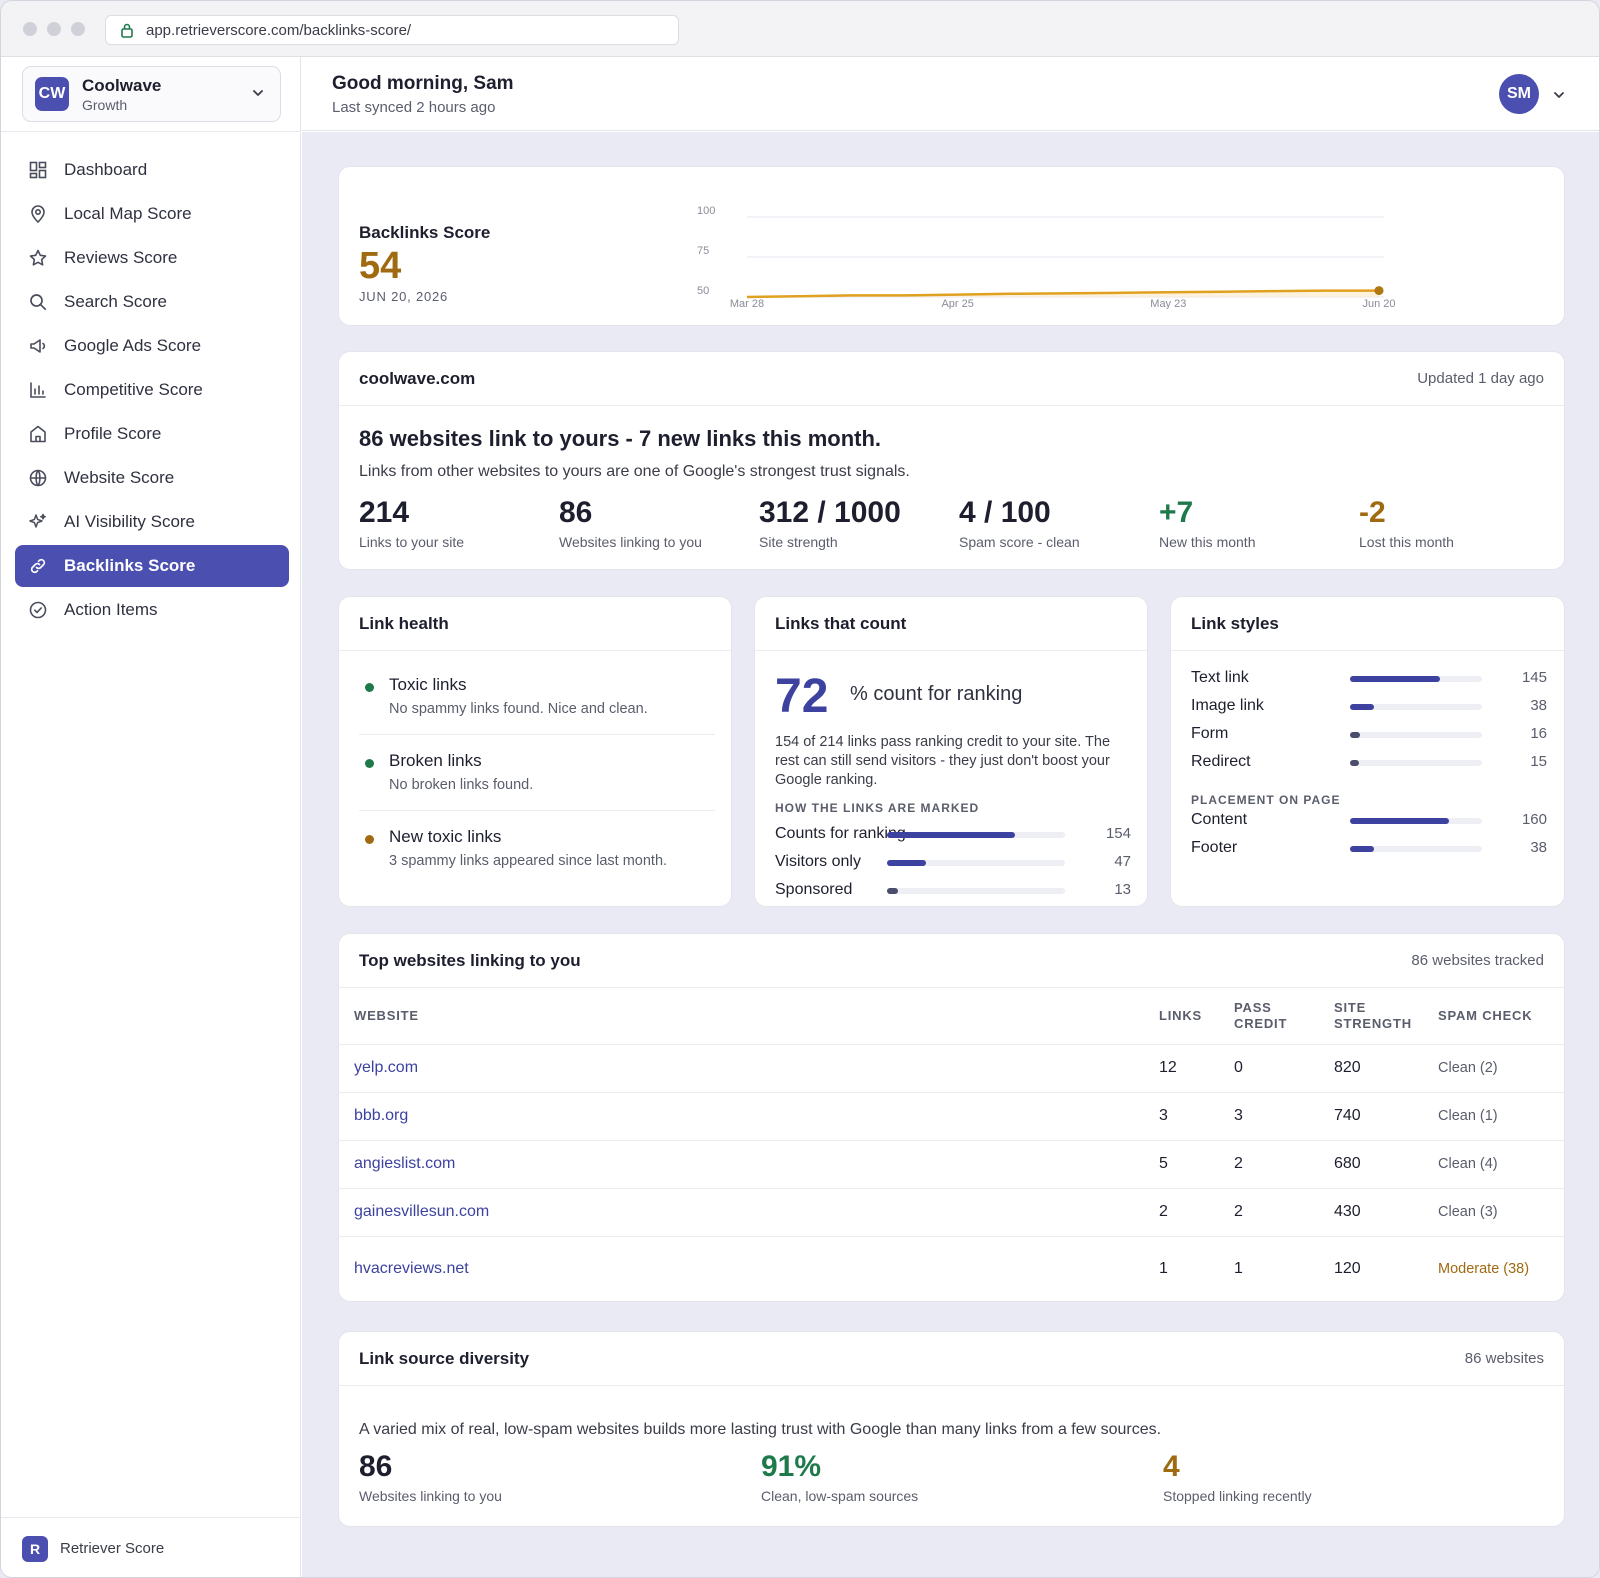 Image resolution: width=1600 pixels, height=1578 pixels. Describe the element at coordinates (1373, 1015) in the screenshot. I see `col-site-strength: SITE STRENGTH` at that location.